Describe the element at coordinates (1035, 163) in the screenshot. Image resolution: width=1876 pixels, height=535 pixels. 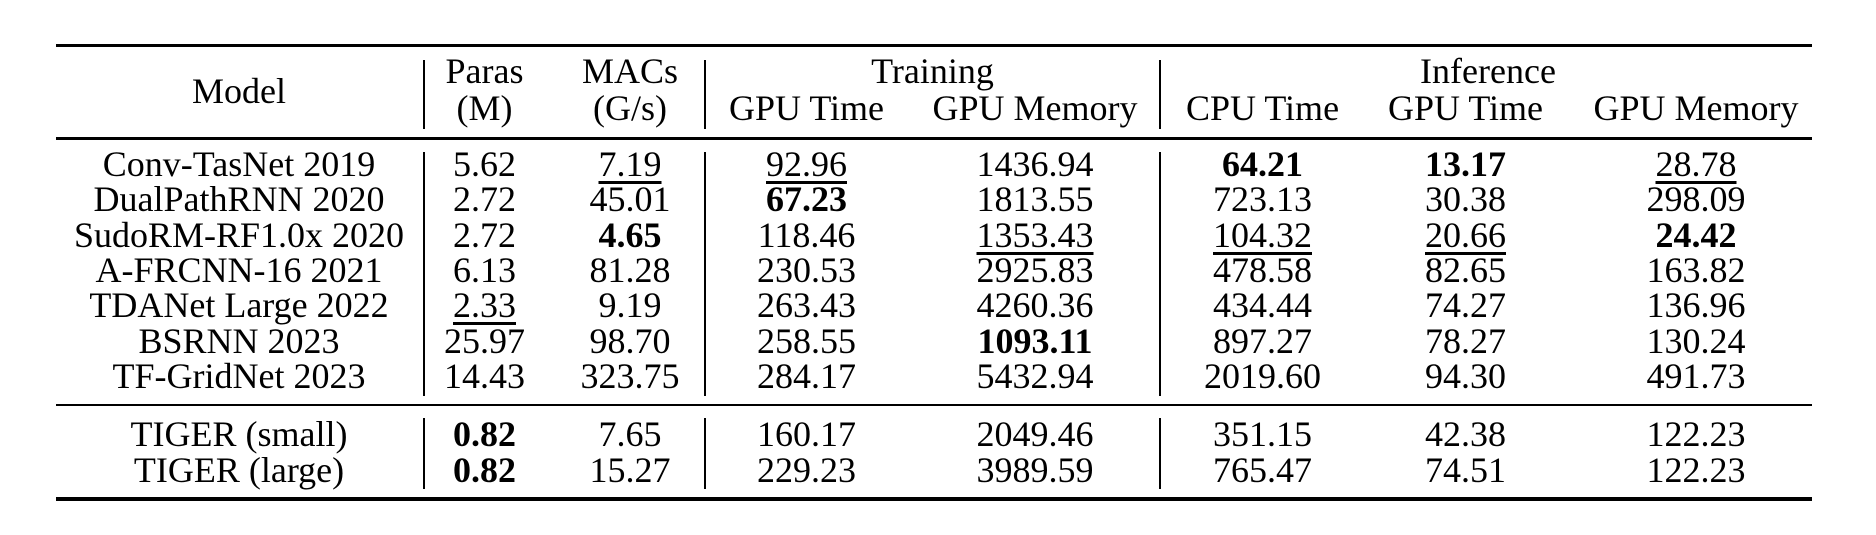
I see `value-cell: 1436.94` at that location.